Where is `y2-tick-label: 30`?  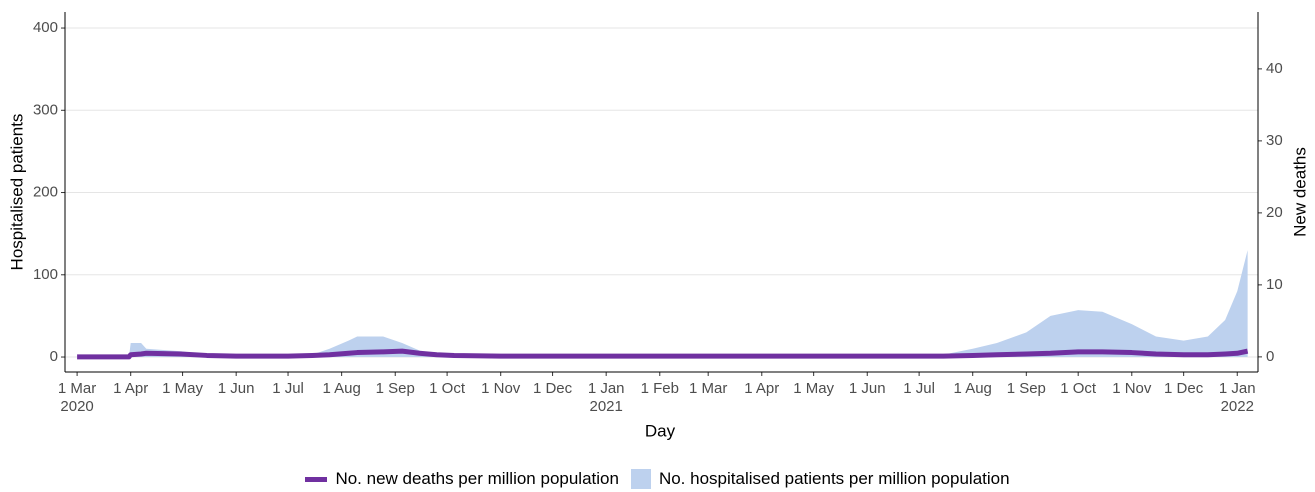
y2-tick-label: 30 is located at coordinates (1274, 140).